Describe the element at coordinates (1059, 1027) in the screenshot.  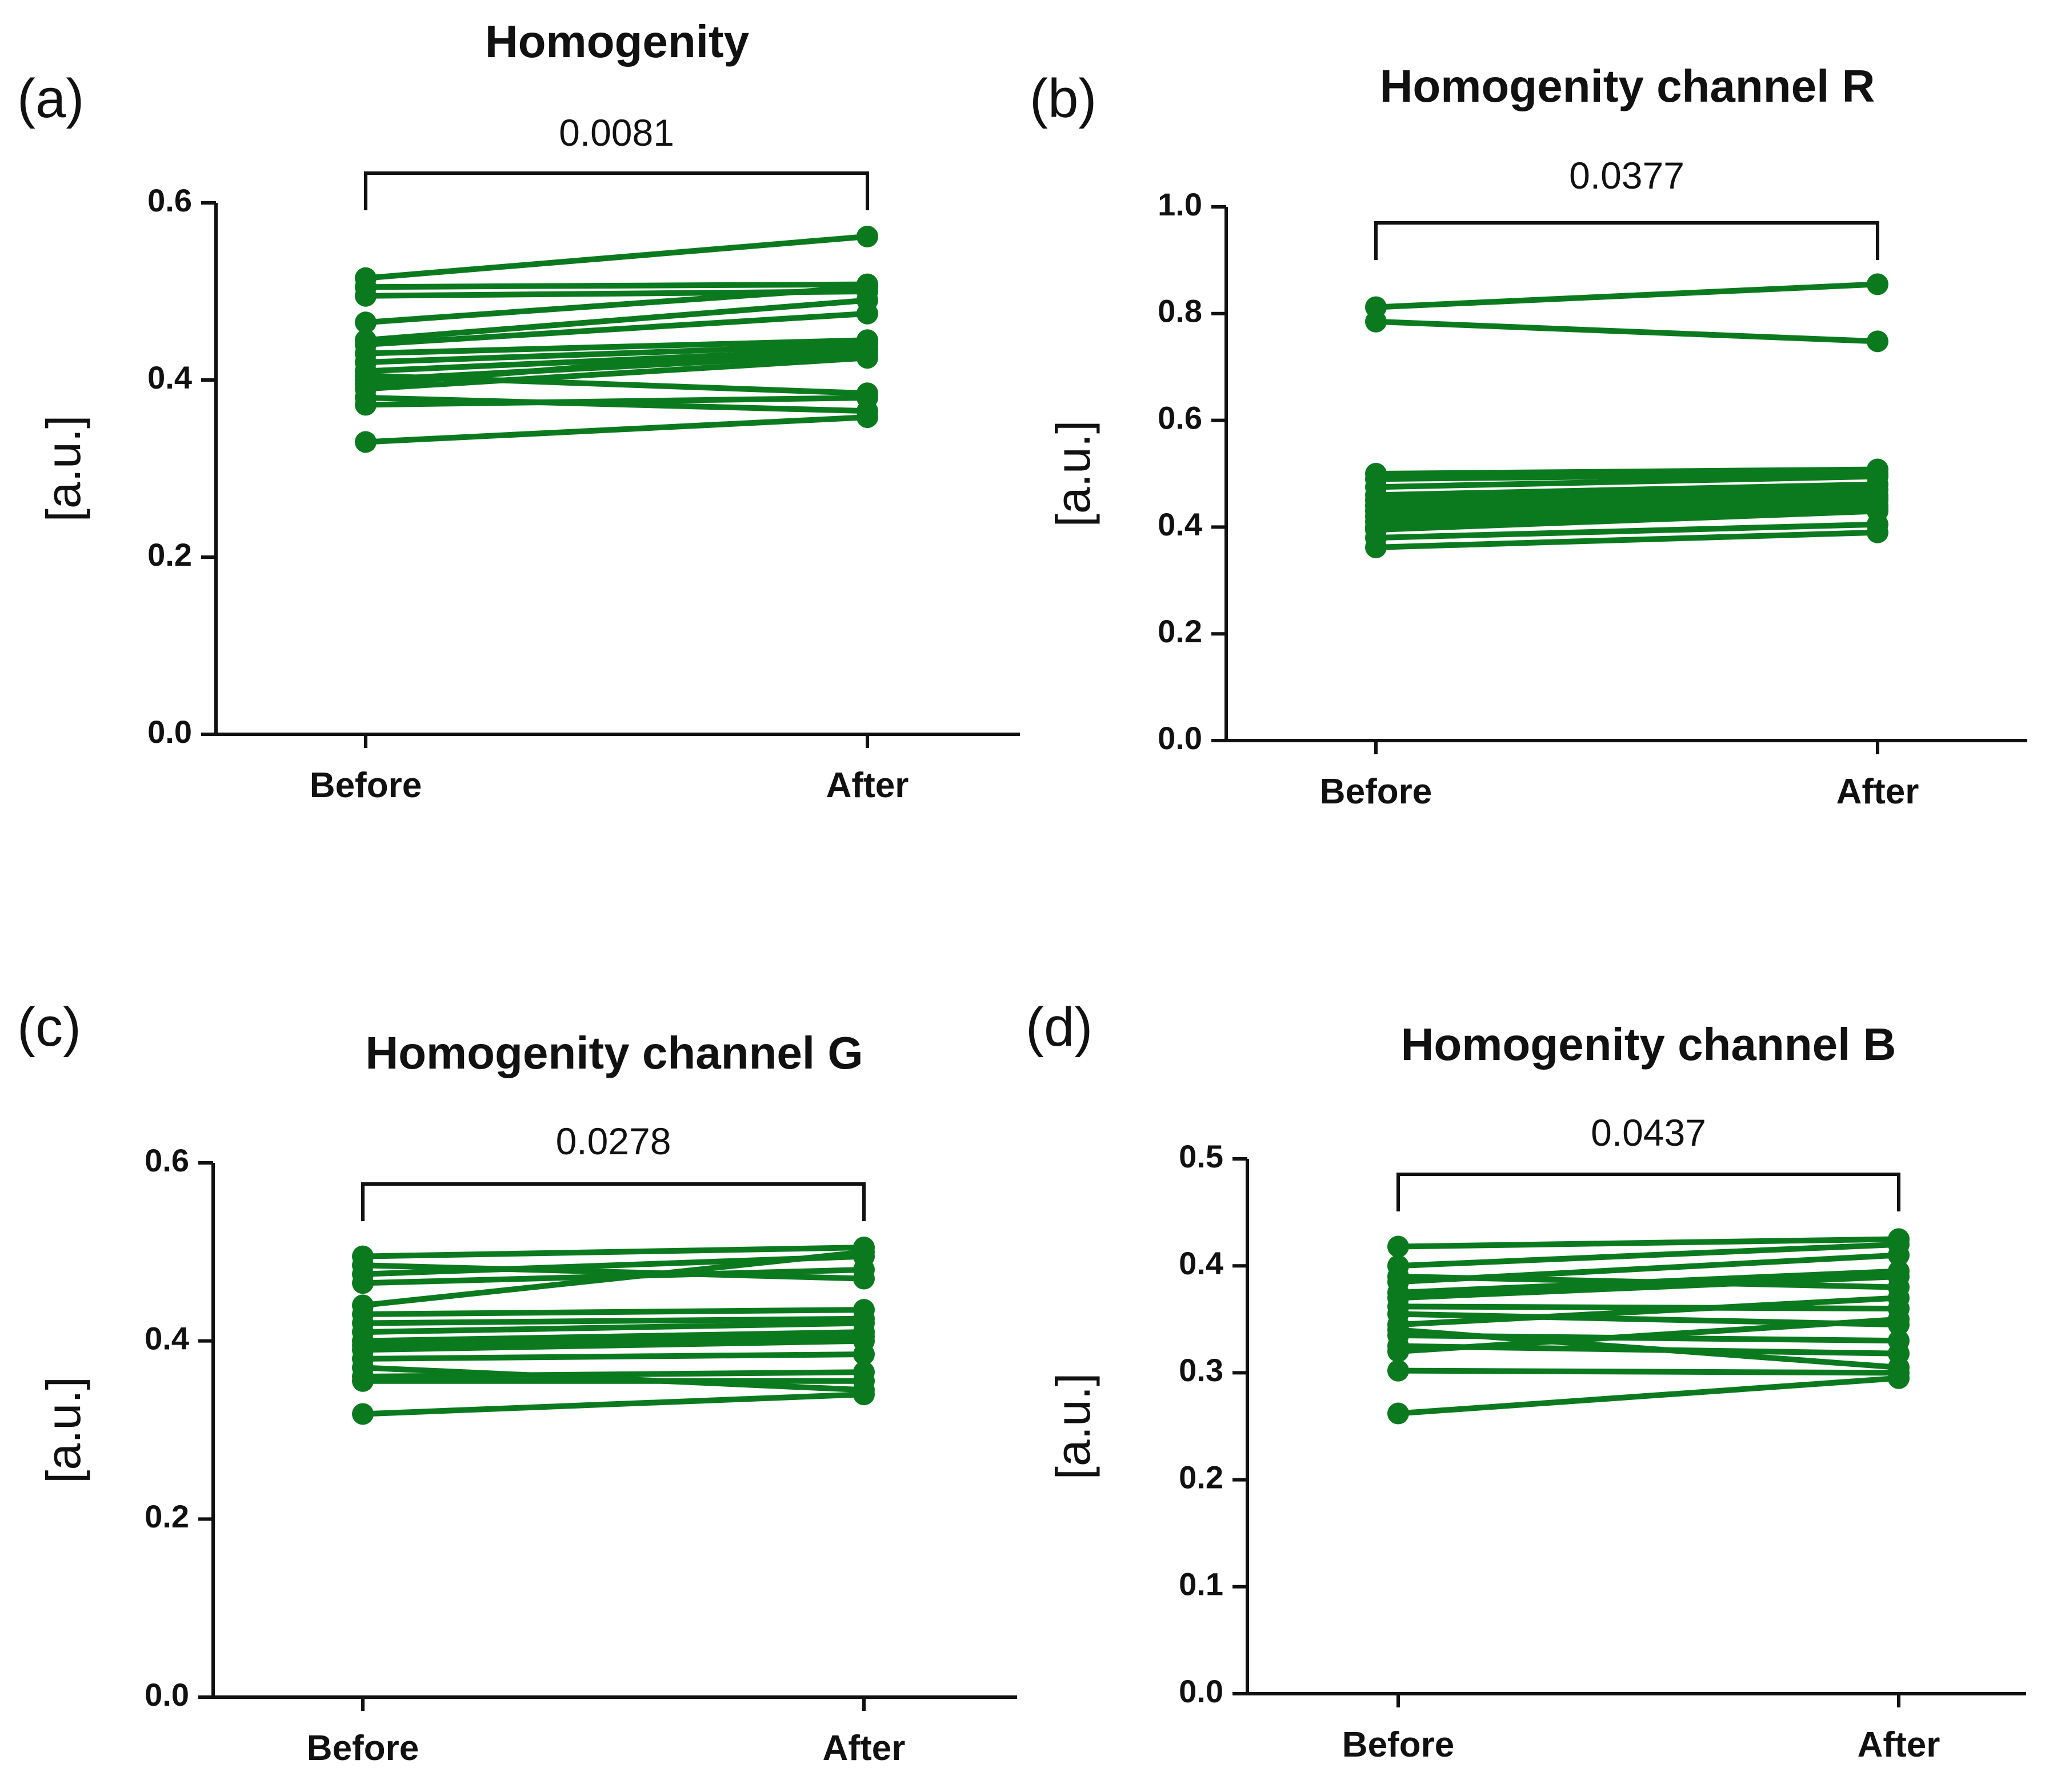
I see `panel-letter: (d)` at that location.